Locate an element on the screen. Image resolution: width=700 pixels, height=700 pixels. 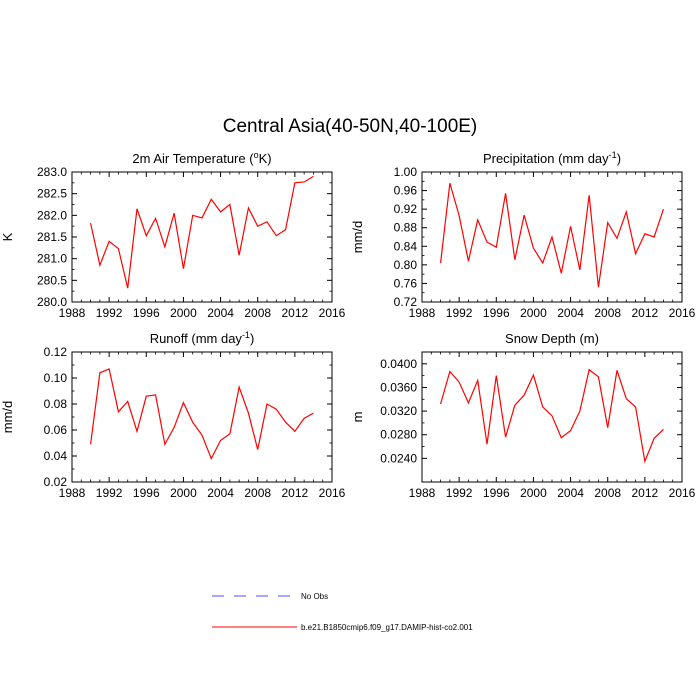
y-tick-label: 282.5 is located at coordinates (52, 194).